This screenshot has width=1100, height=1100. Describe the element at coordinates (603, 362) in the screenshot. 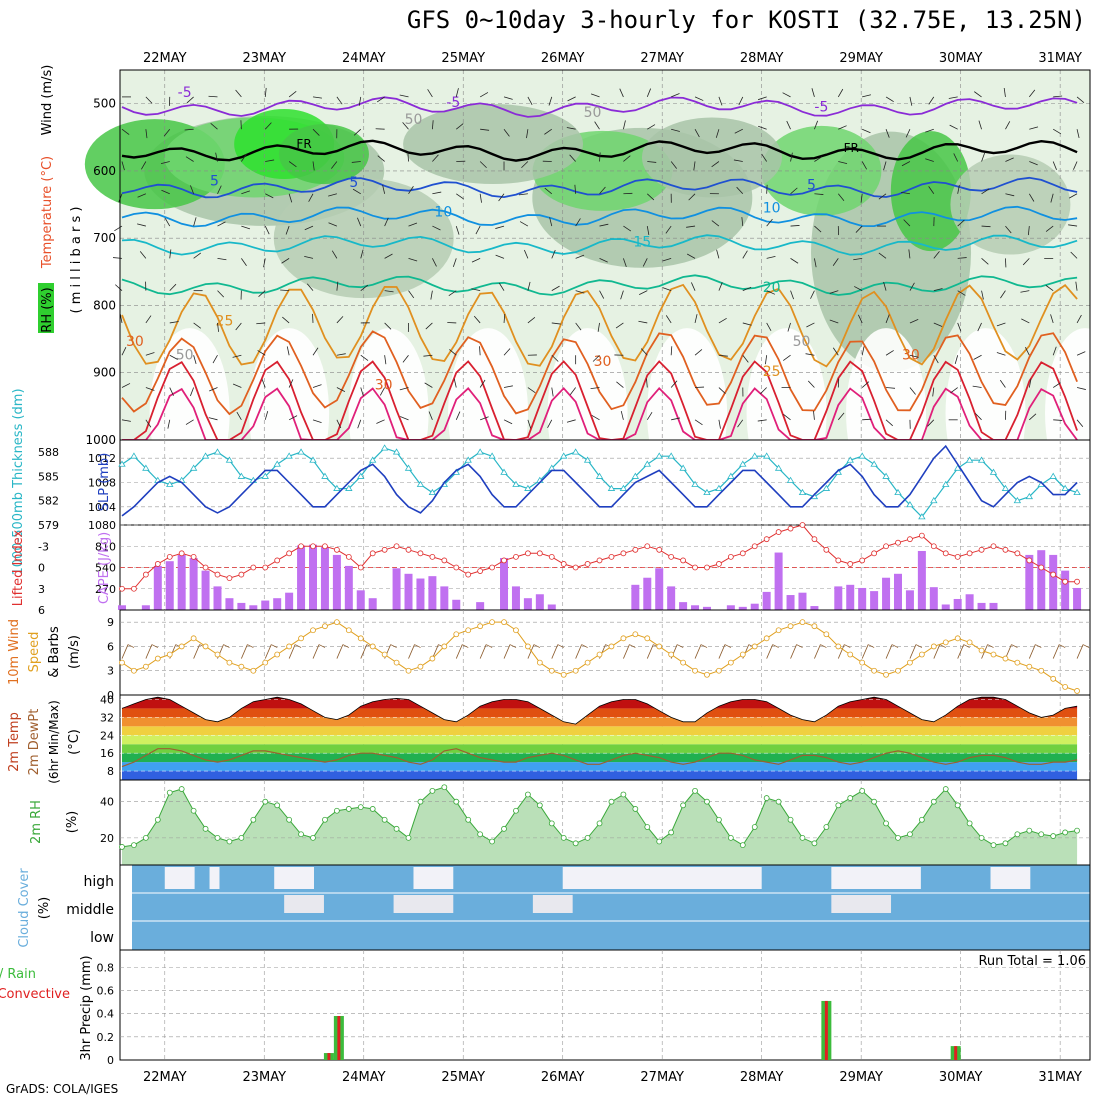

I see `contour-label: 30` at that location.